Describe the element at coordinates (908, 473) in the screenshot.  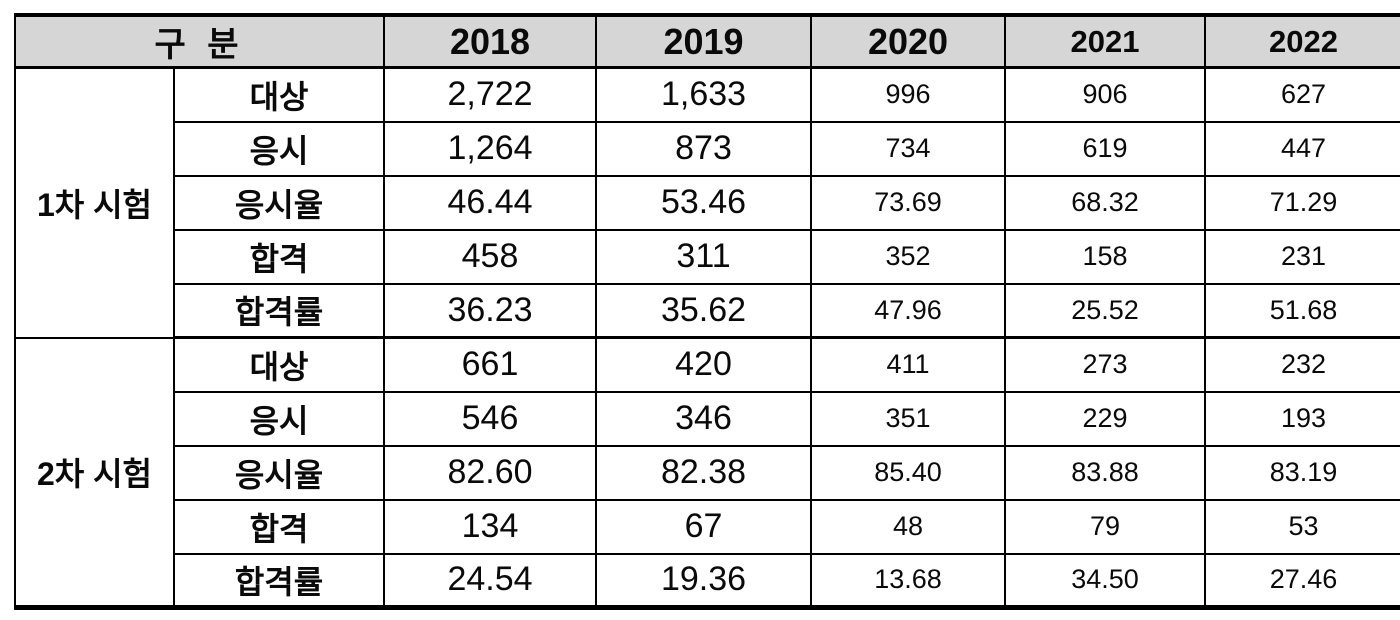
I see `data-cell: 85.40` at that location.